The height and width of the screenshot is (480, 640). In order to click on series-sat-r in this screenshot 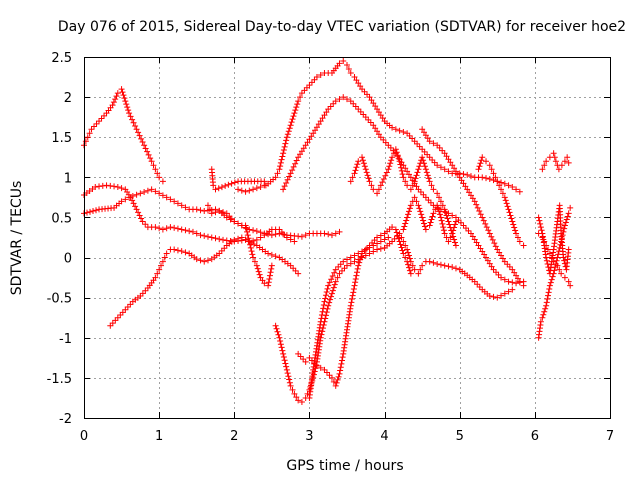, I will do `click(553, 239)`.